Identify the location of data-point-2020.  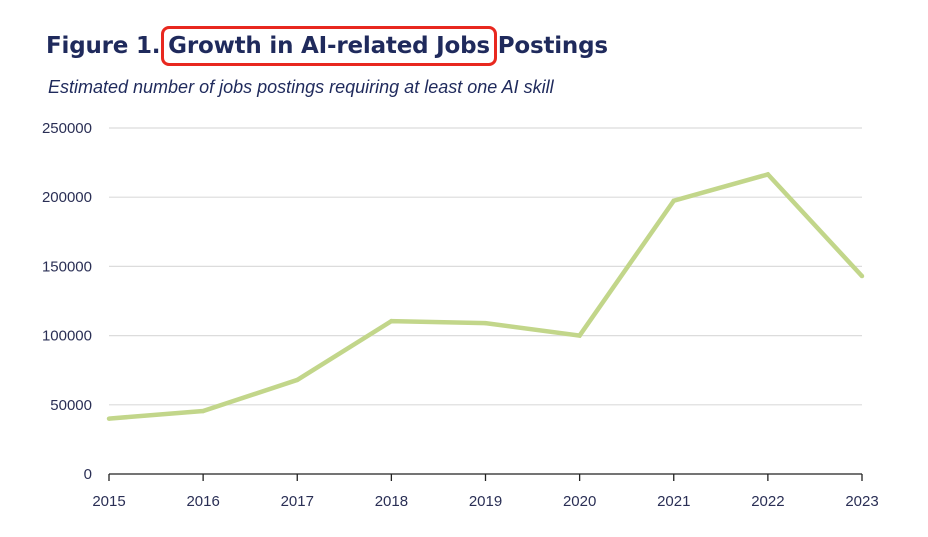
(579, 335).